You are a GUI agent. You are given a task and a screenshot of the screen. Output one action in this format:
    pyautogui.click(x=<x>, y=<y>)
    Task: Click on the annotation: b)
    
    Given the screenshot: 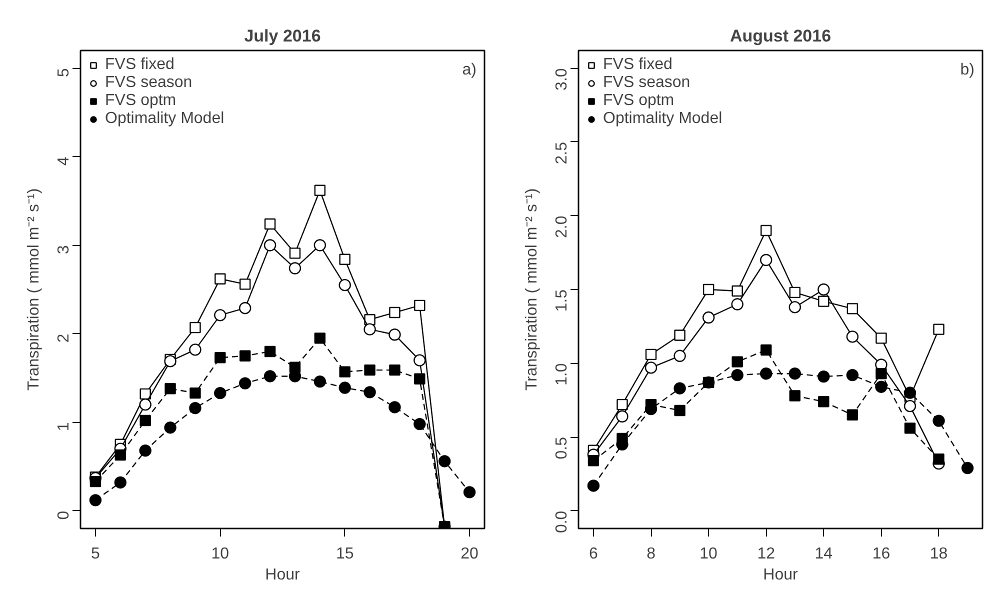 What is the action you would take?
    pyautogui.click(x=967, y=70)
    